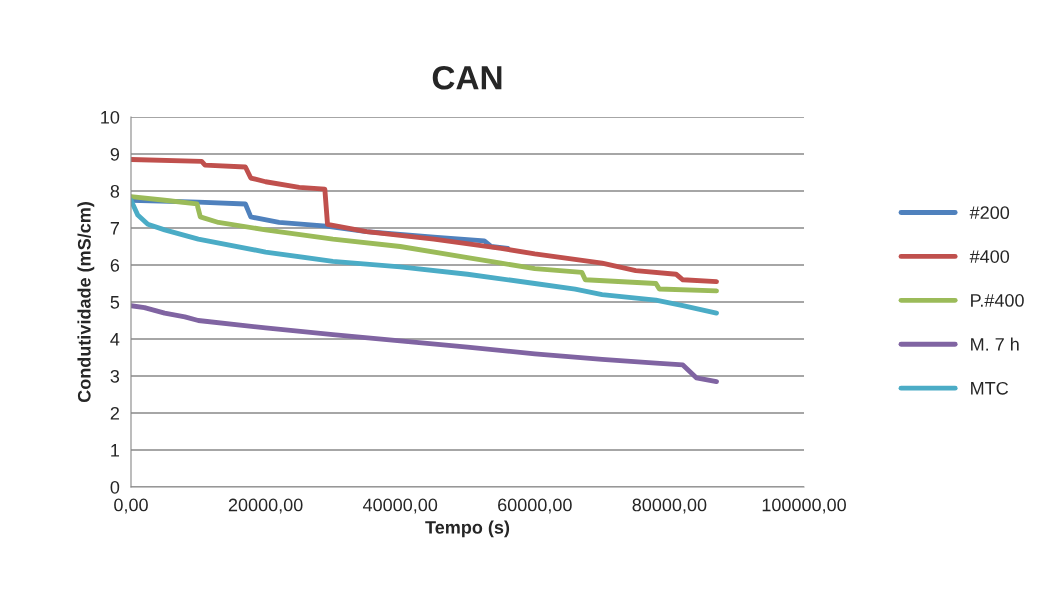  What do you see at coordinates (467, 529) in the screenshot?
I see `x-axis-title: Tempo (s)` at bounding box center [467, 529].